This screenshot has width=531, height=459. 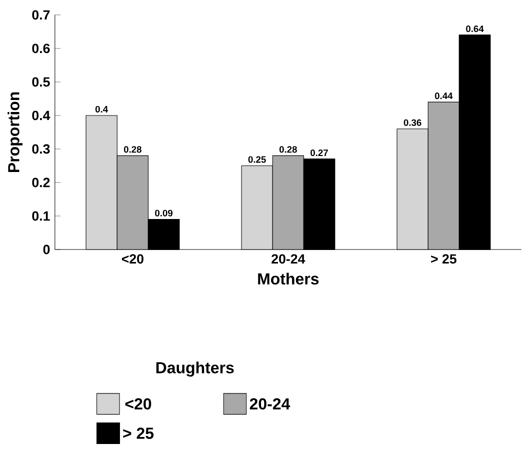 I want to click on legend-label: <20, so click(x=138, y=404).